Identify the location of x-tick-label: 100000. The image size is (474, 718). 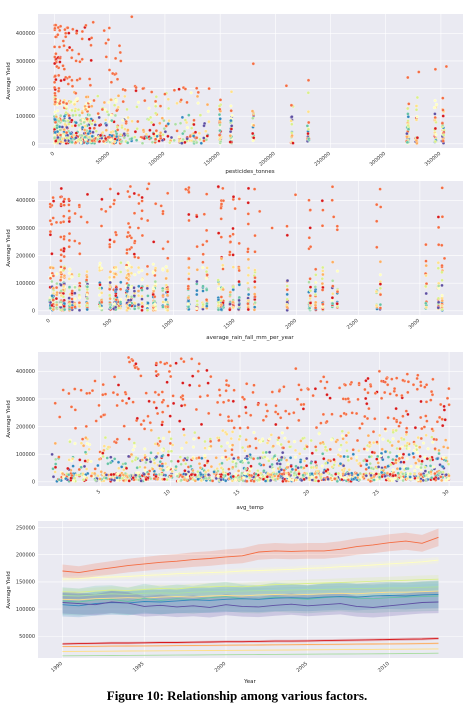
(157, 159).